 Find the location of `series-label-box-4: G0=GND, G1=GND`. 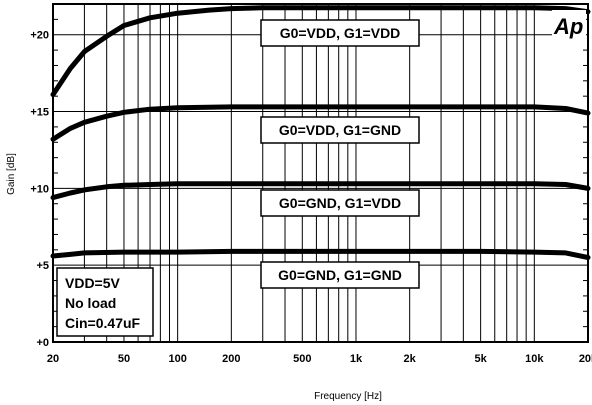

series-label-box-4: G0=GND, G1=GND is located at coordinates (340, 275).